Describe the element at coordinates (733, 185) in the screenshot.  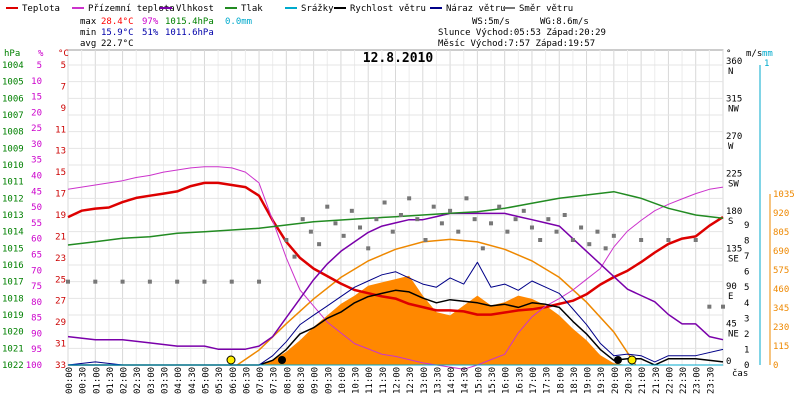
I see `axis-compass-label: SW` at that location.